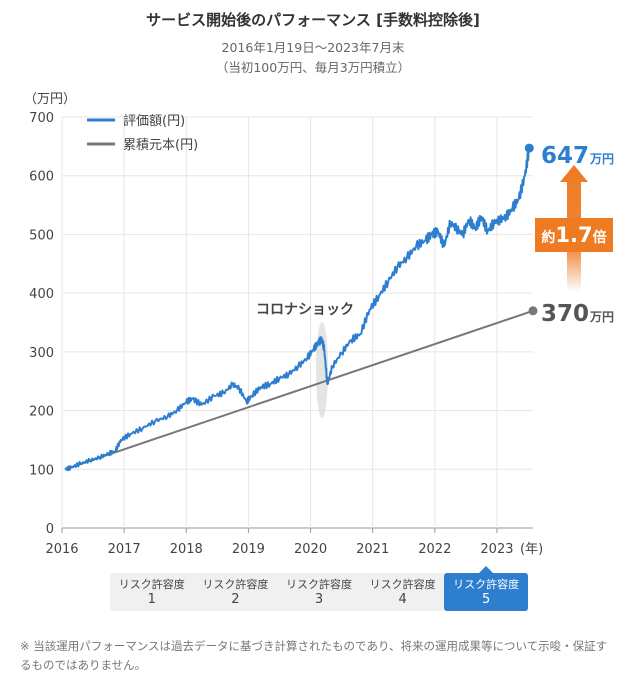 The width and height of the screenshot is (626, 681). I want to click on risk-tab-number: 2, so click(235, 599).